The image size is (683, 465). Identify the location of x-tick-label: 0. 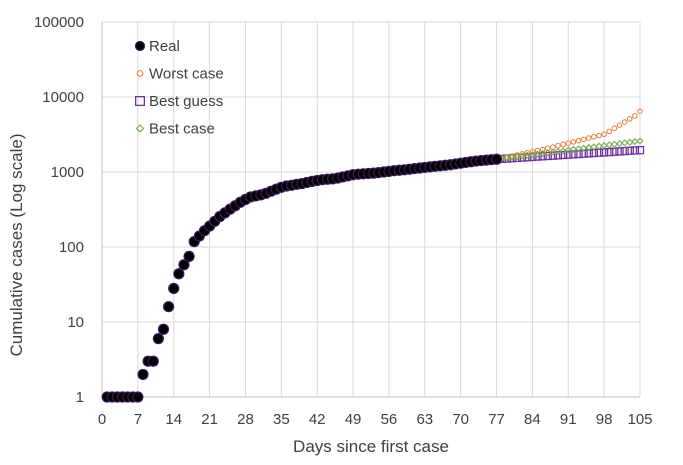
(102, 419).